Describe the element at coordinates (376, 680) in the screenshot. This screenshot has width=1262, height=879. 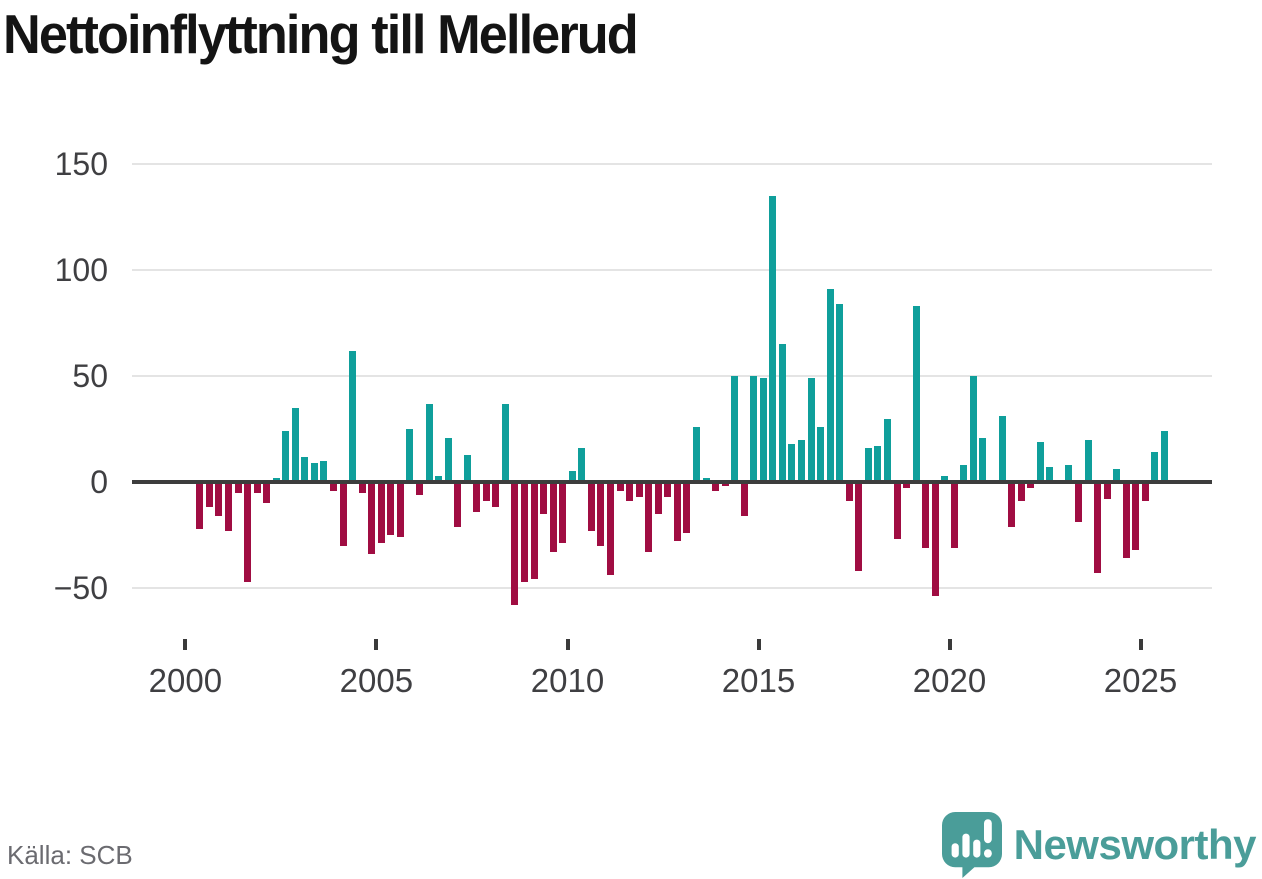
I see `x-axis-label: 2005` at that location.